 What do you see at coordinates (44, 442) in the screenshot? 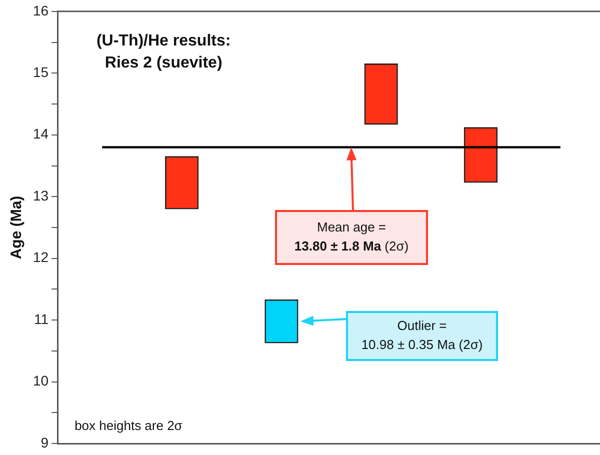
I see `y-tick-label: 9` at bounding box center [44, 442].